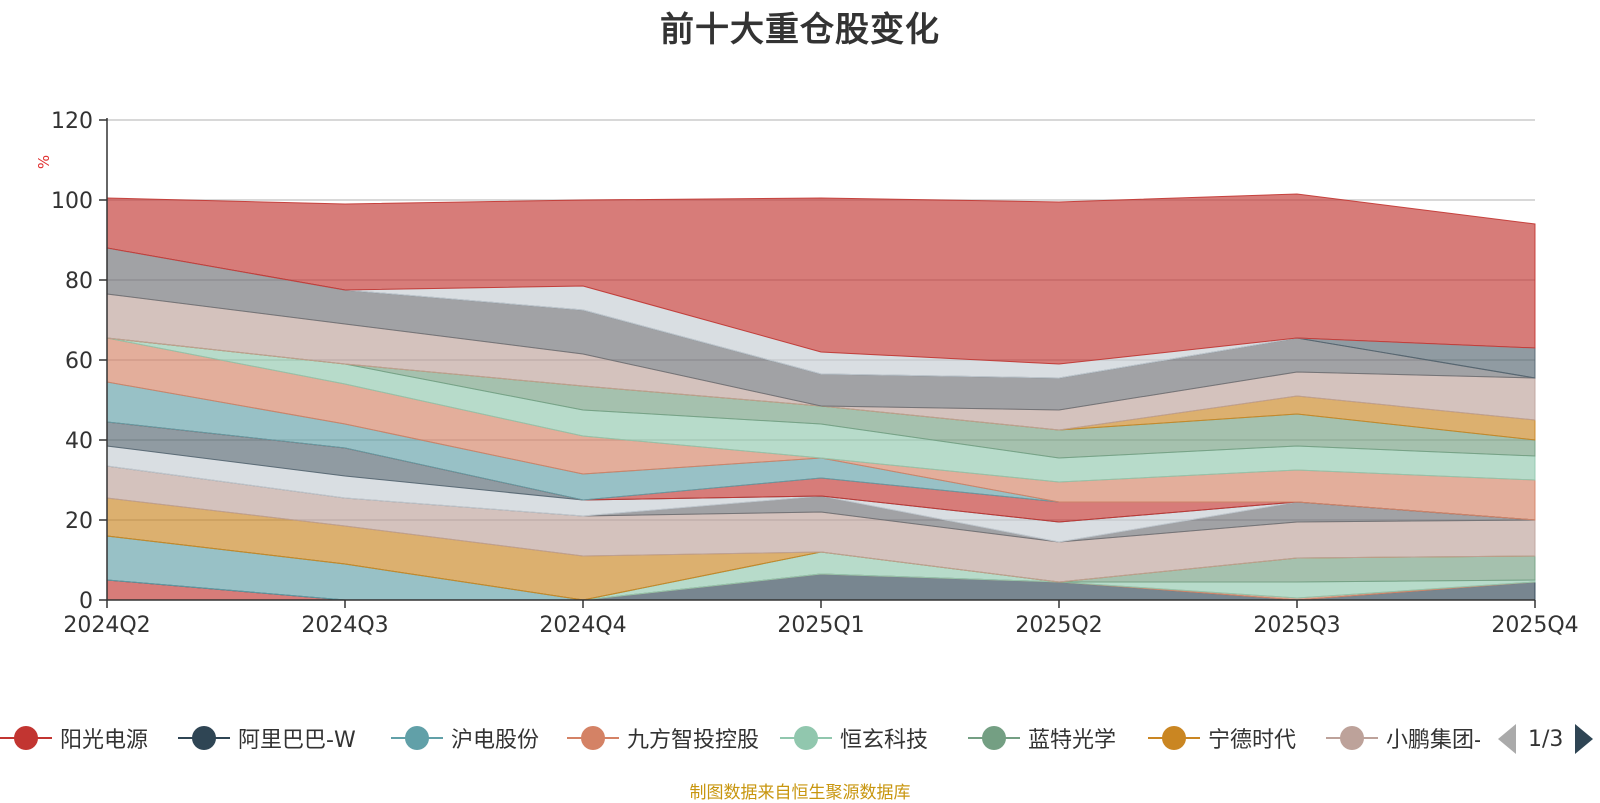 This screenshot has height=803, width=1600. What do you see at coordinates (495, 740) in the screenshot?
I see `legend-label: 沪电股份` at bounding box center [495, 740].